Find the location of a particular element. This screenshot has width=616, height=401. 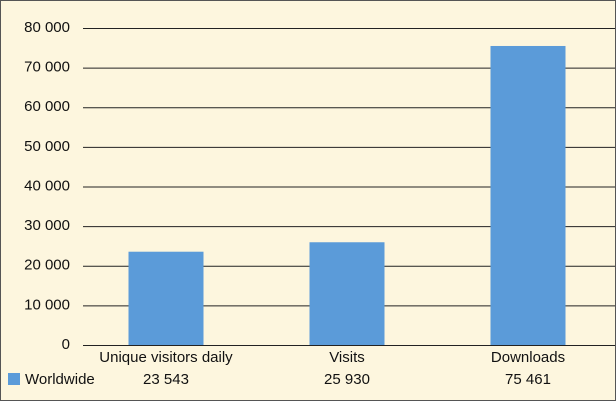

data-label: 25 930 is located at coordinates (347, 379).